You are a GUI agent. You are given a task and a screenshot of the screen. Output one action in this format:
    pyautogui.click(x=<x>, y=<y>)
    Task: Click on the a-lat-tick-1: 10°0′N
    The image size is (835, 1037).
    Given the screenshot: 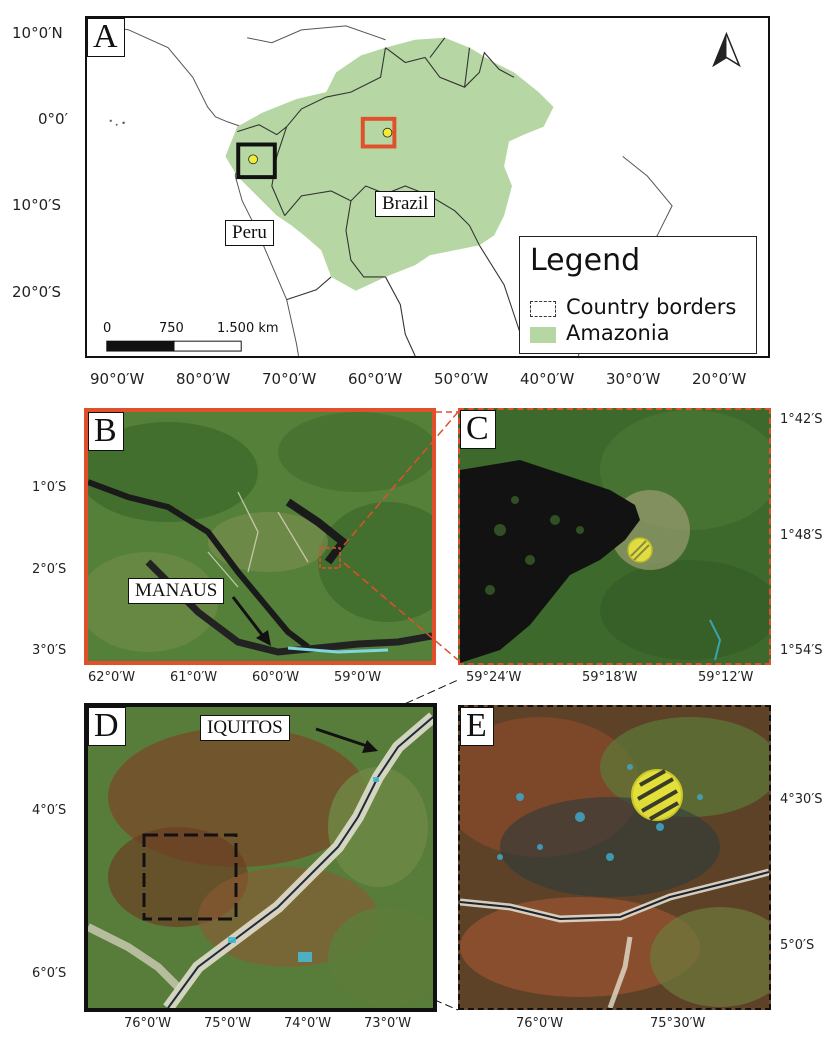 What is the action you would take?
    pyautogui.click(x=37, y=33)
    